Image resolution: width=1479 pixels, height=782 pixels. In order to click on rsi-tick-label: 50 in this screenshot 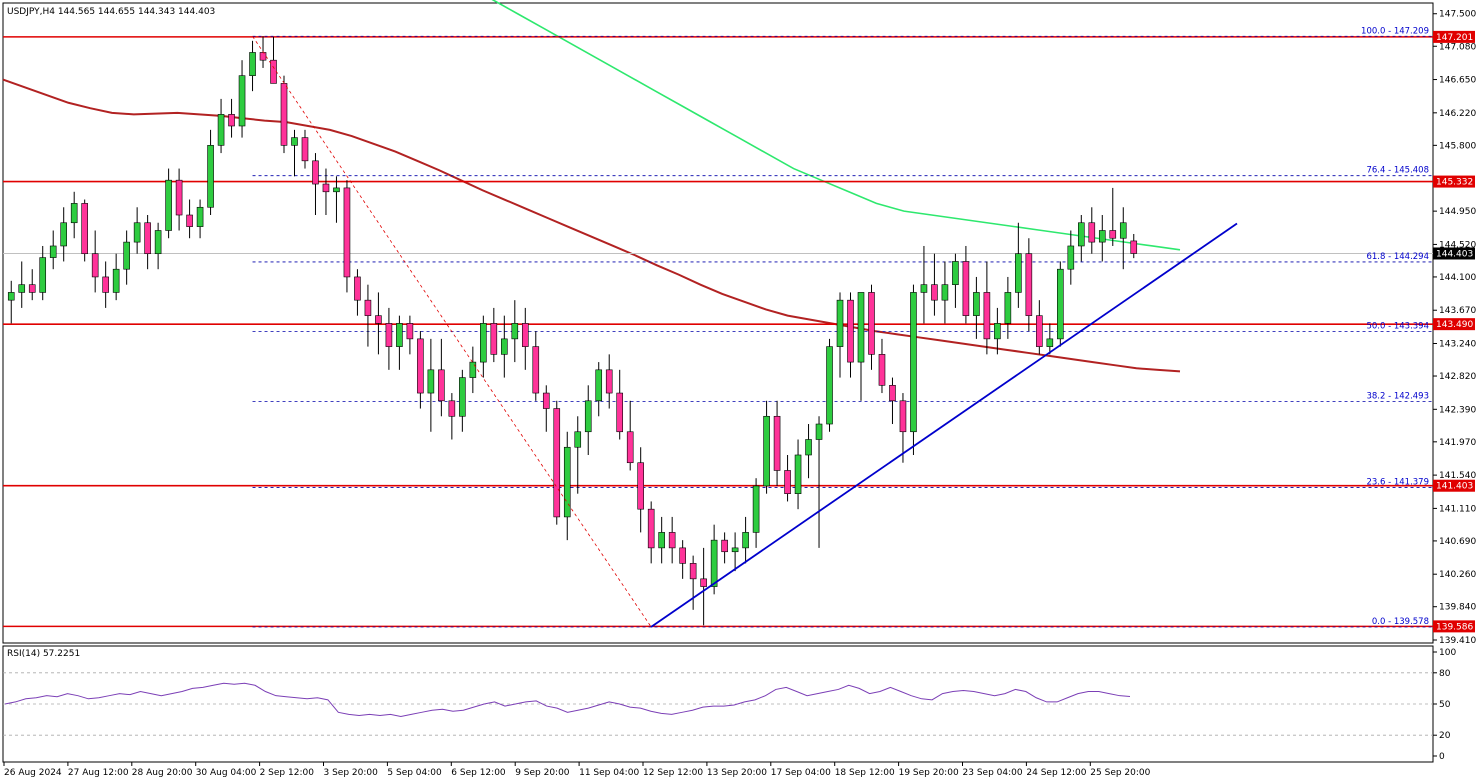, I will do `click(1445, 705)`.